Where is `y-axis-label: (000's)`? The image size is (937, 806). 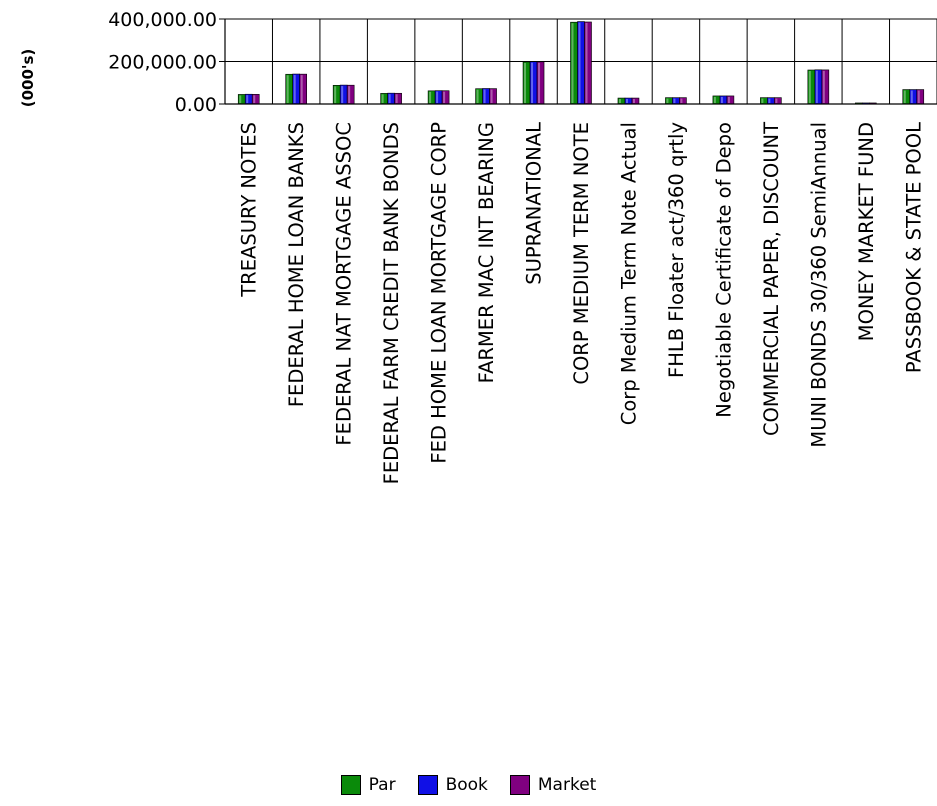
y-axis-label: (000's) is located at coordinates (28, 78).